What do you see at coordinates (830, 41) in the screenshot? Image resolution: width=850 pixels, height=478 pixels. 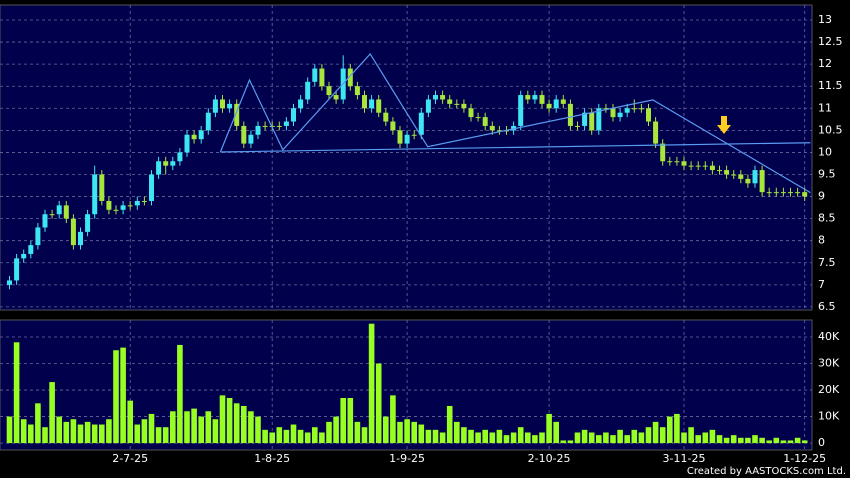 I see `y-tick-label: 12.5` at bounding box center [830, 41].